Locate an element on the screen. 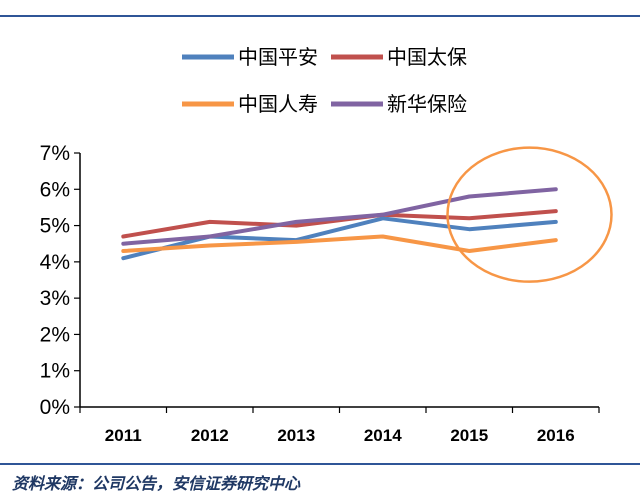 The height and width of the screenshot is (504, 640). y-tick-label: 1% is located at coordinates (55, 371).